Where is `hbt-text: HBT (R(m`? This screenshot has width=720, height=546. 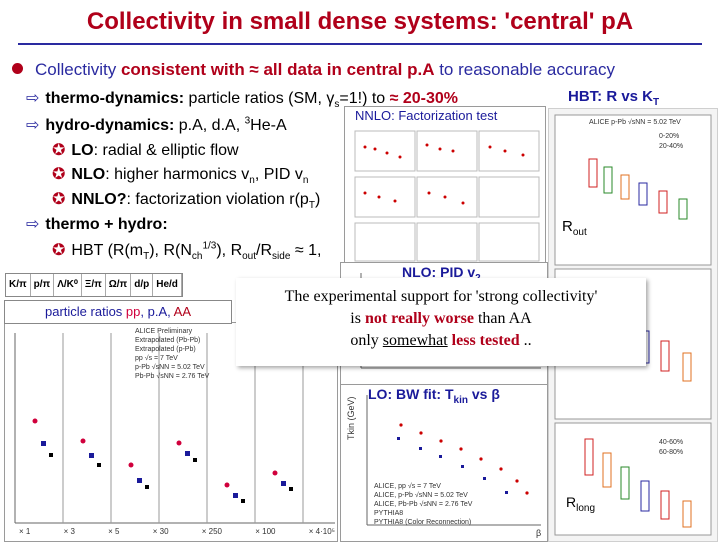
hbt-text: HBT (R(m is located at coordinates (107, 250).